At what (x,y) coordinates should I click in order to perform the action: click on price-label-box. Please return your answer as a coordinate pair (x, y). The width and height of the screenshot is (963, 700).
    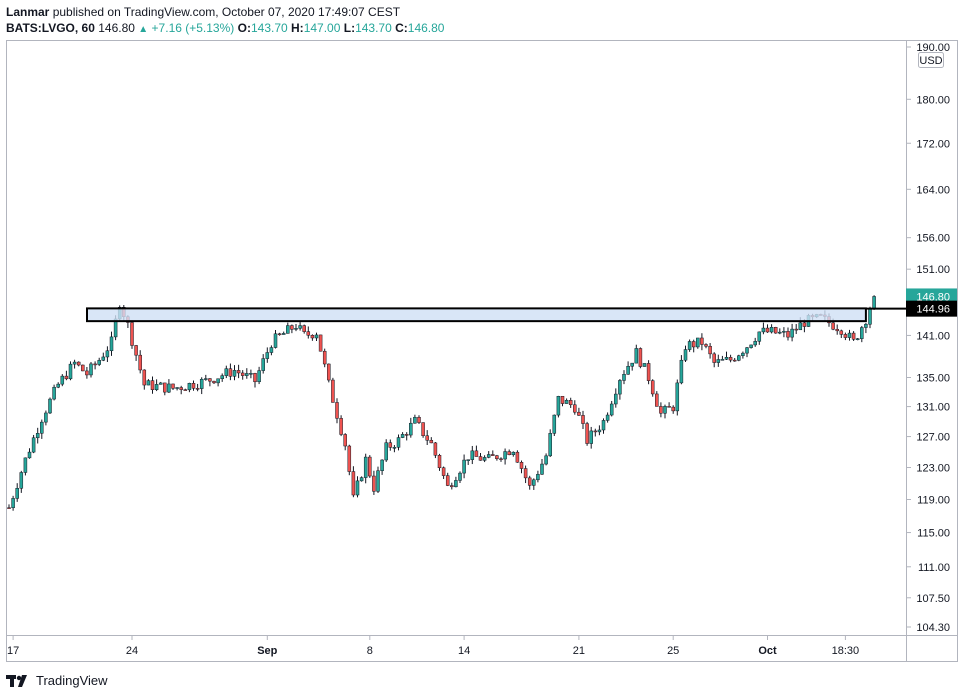
    Looking at the image, I should click on (931, 296).